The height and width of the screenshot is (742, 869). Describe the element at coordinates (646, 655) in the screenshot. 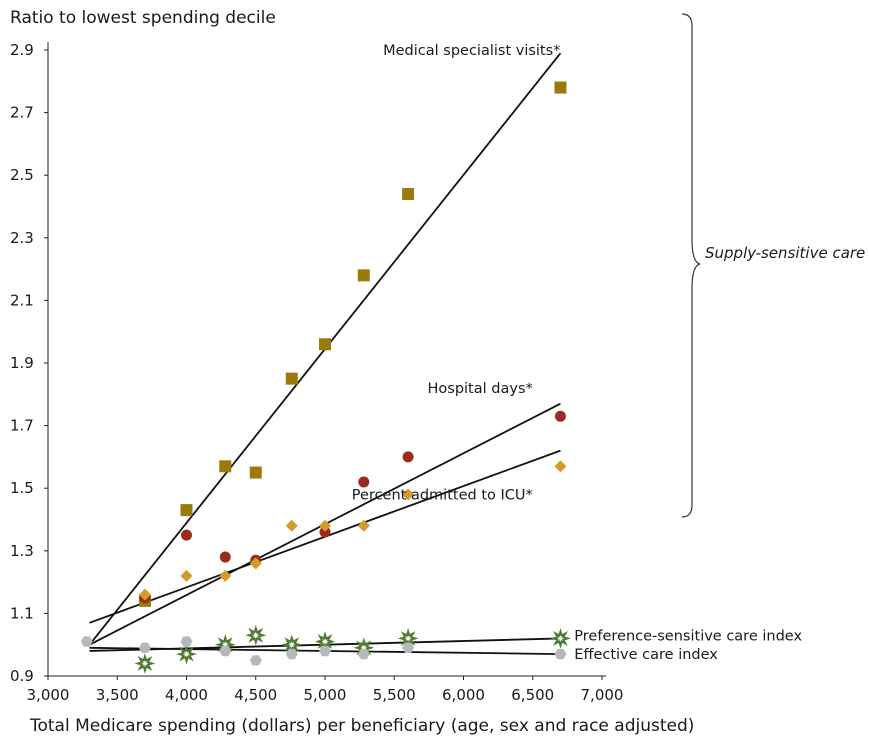

I see `series-label-4: Effective care index` at that location.